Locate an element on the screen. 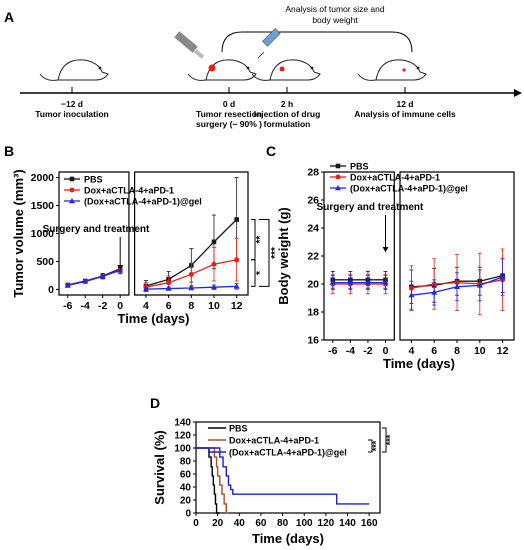 The width and height of the screenshot is (524, 550). y-tick-label: 1500 is located at coordinates (43, 206).